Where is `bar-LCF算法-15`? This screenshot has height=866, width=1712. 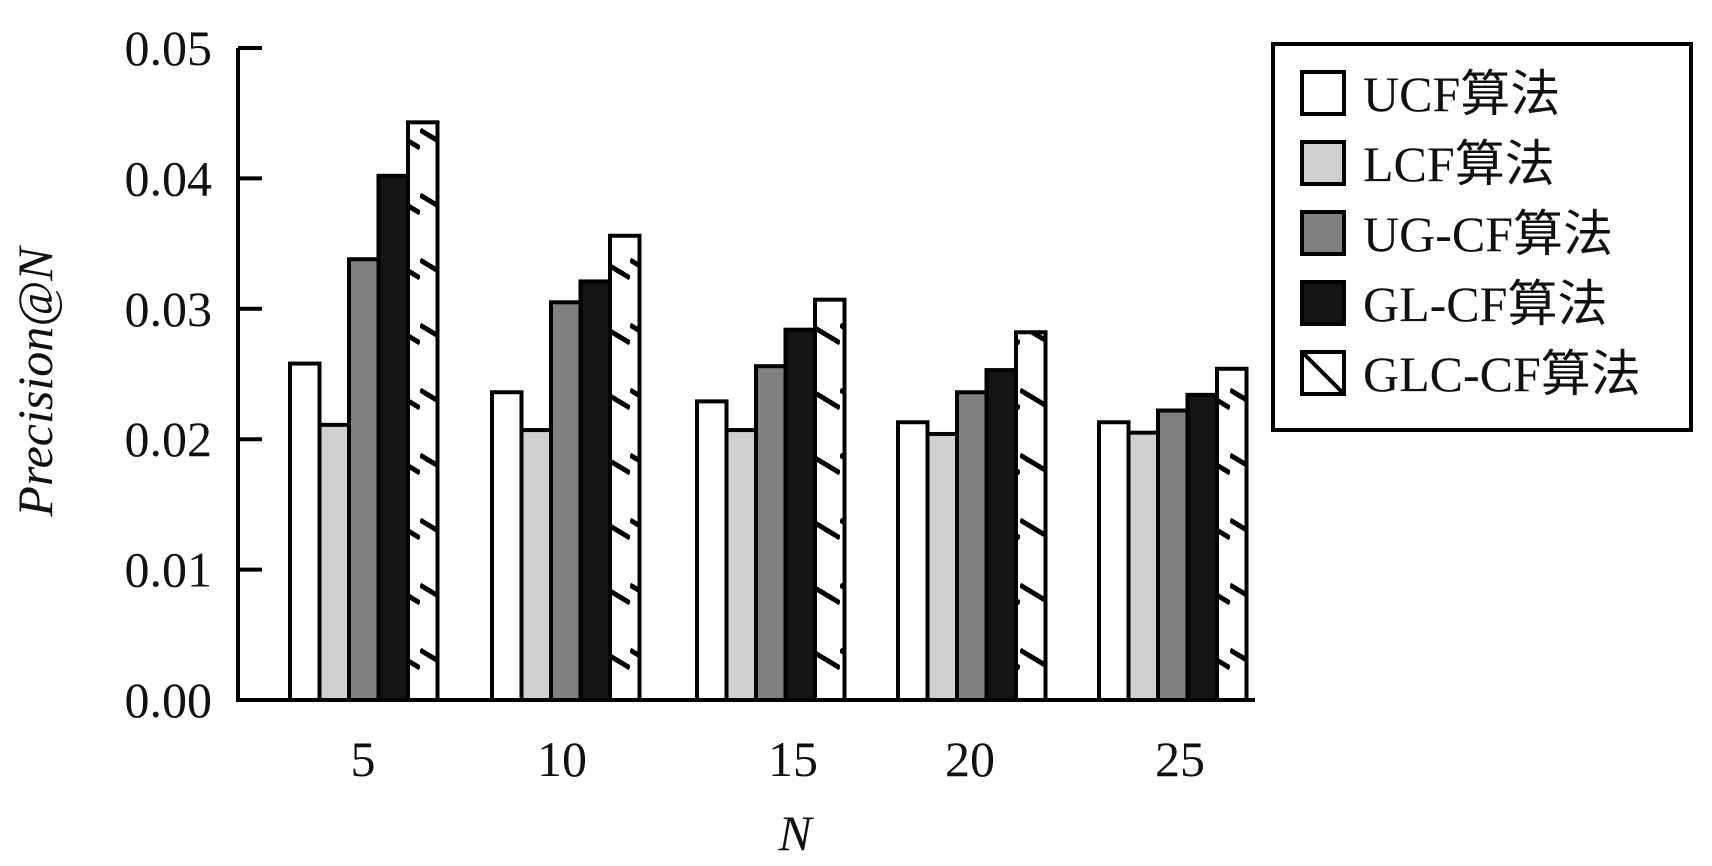
bar-LCF算法-15 is located at coordinates (741, 565).